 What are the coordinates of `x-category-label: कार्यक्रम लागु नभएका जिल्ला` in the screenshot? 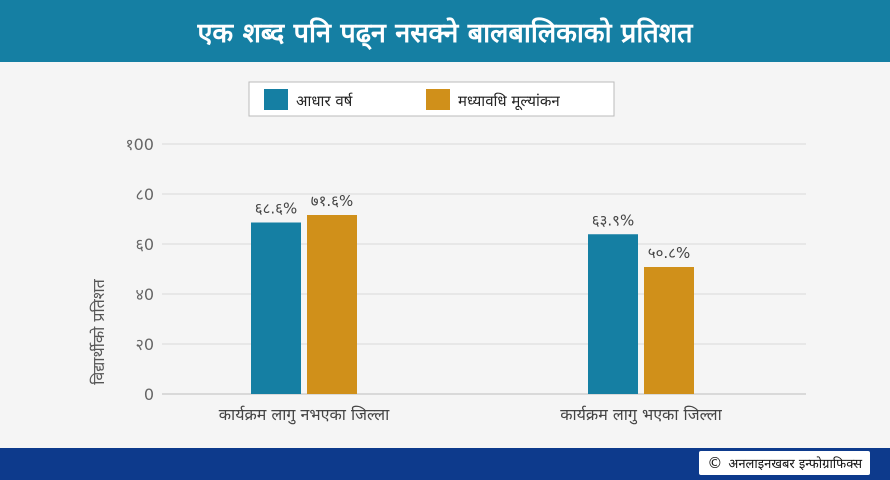 It's located at (304, 415).